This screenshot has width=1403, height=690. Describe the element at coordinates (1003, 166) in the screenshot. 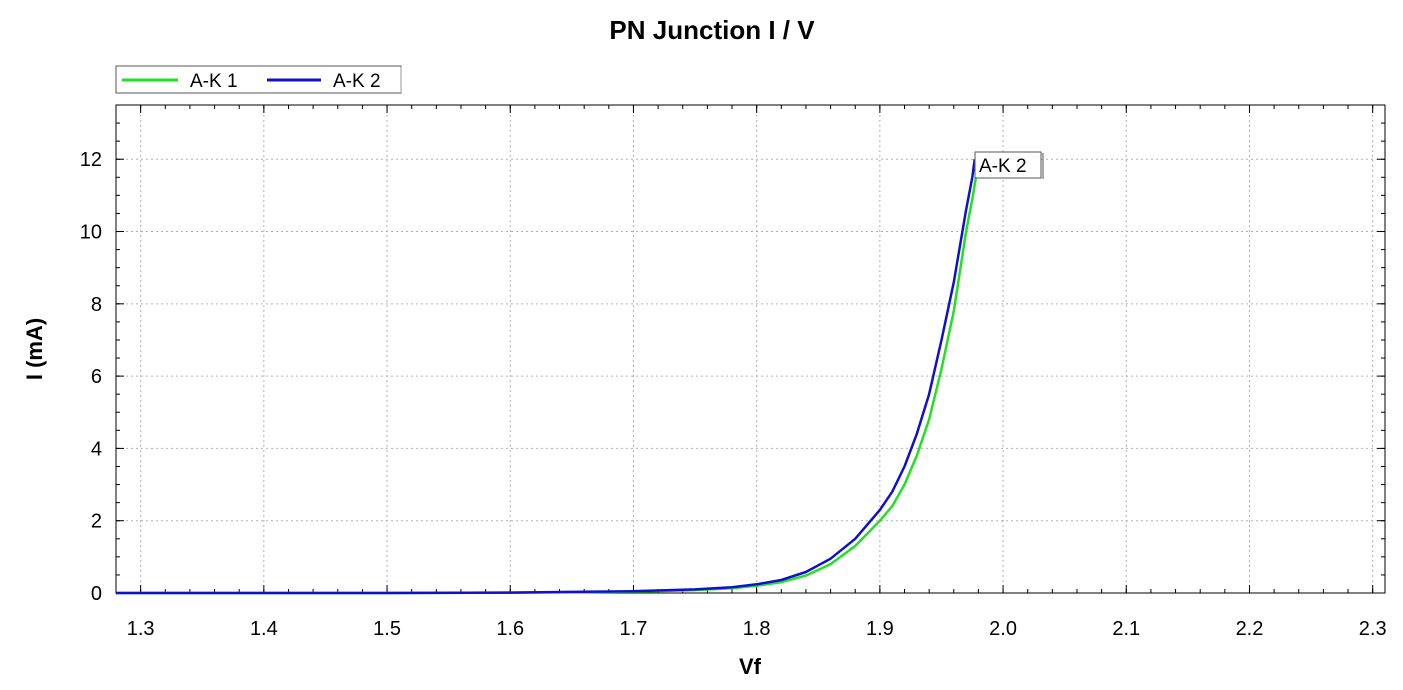

I see `annotation-label: A-K 2` at that location.